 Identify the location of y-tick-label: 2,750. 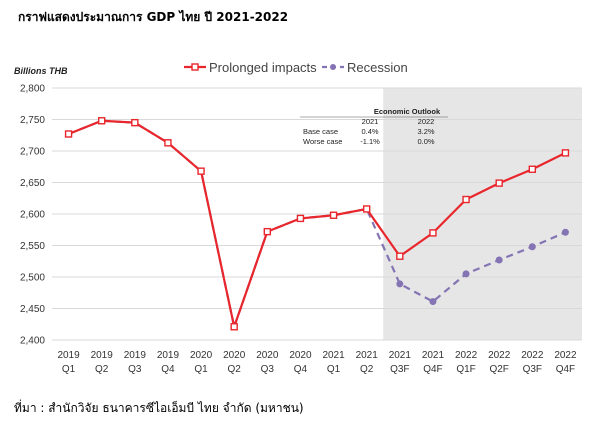
(32, 120).